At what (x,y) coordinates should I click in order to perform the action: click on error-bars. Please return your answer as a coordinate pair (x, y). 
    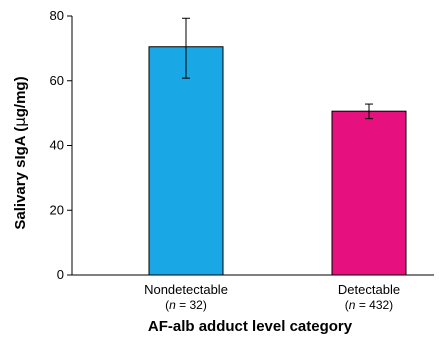
    Looking at the image, I should click on (277, 68).